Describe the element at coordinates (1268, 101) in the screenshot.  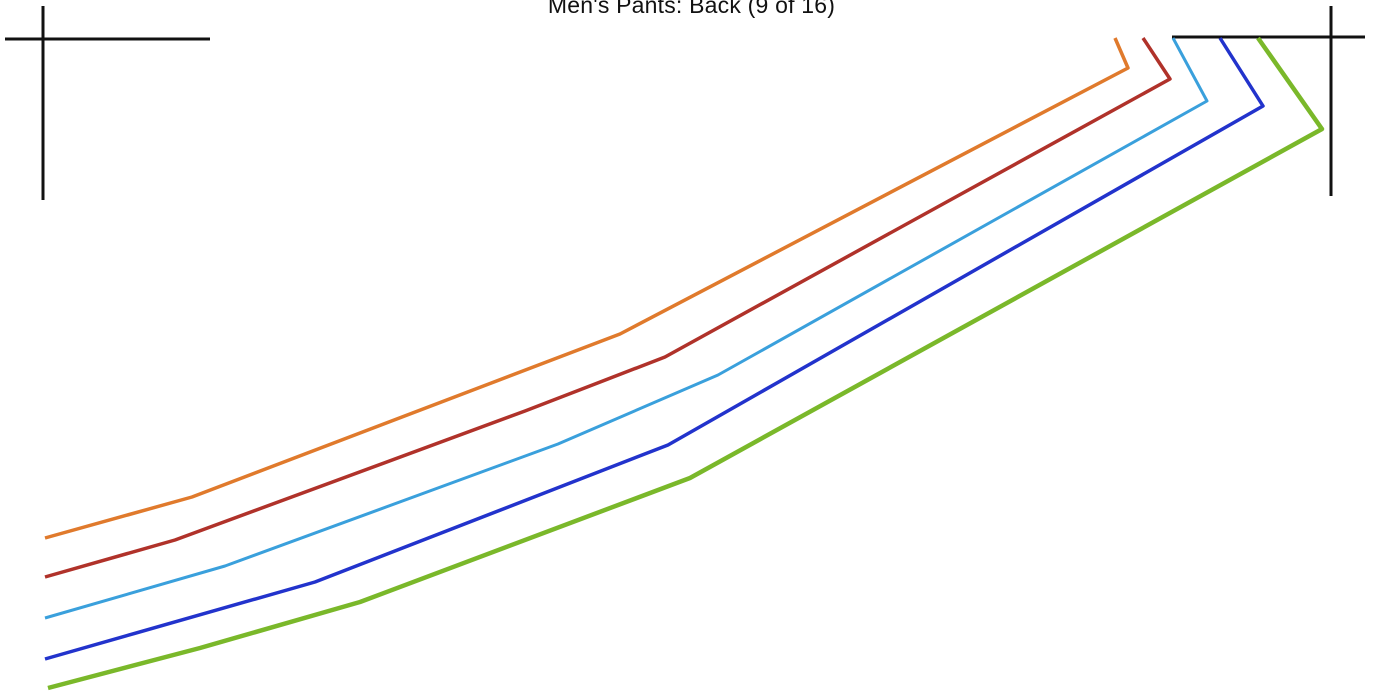
I see `crop-mark-top-right` at that location.